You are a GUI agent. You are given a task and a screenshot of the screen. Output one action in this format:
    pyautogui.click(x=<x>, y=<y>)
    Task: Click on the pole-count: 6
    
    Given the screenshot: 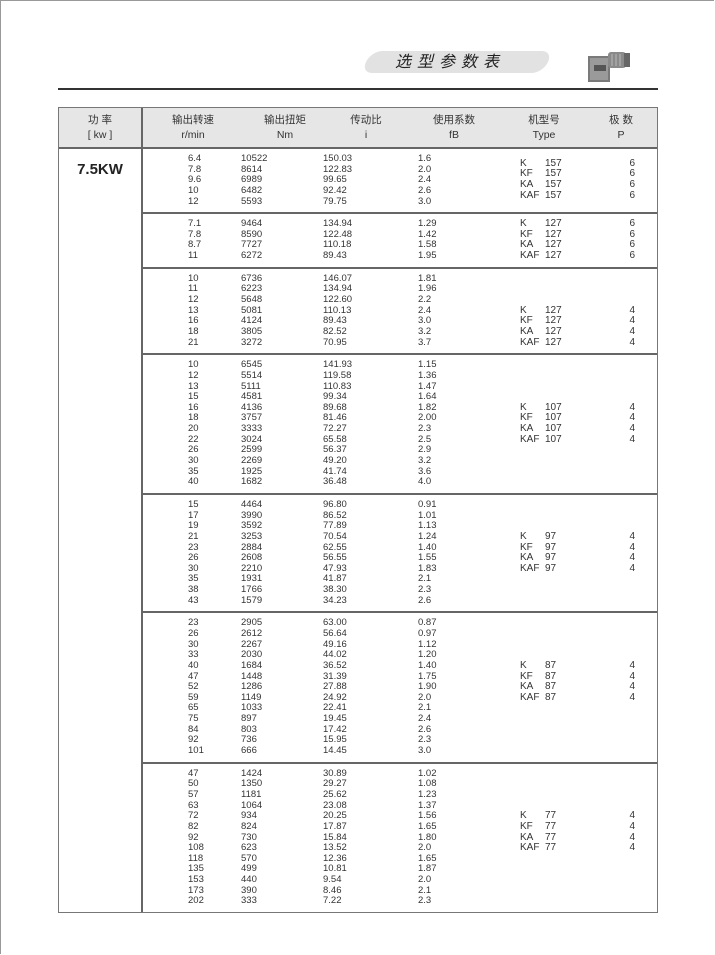 What is the action you would take?
    pyautogui.click(x=632, y=224)
    